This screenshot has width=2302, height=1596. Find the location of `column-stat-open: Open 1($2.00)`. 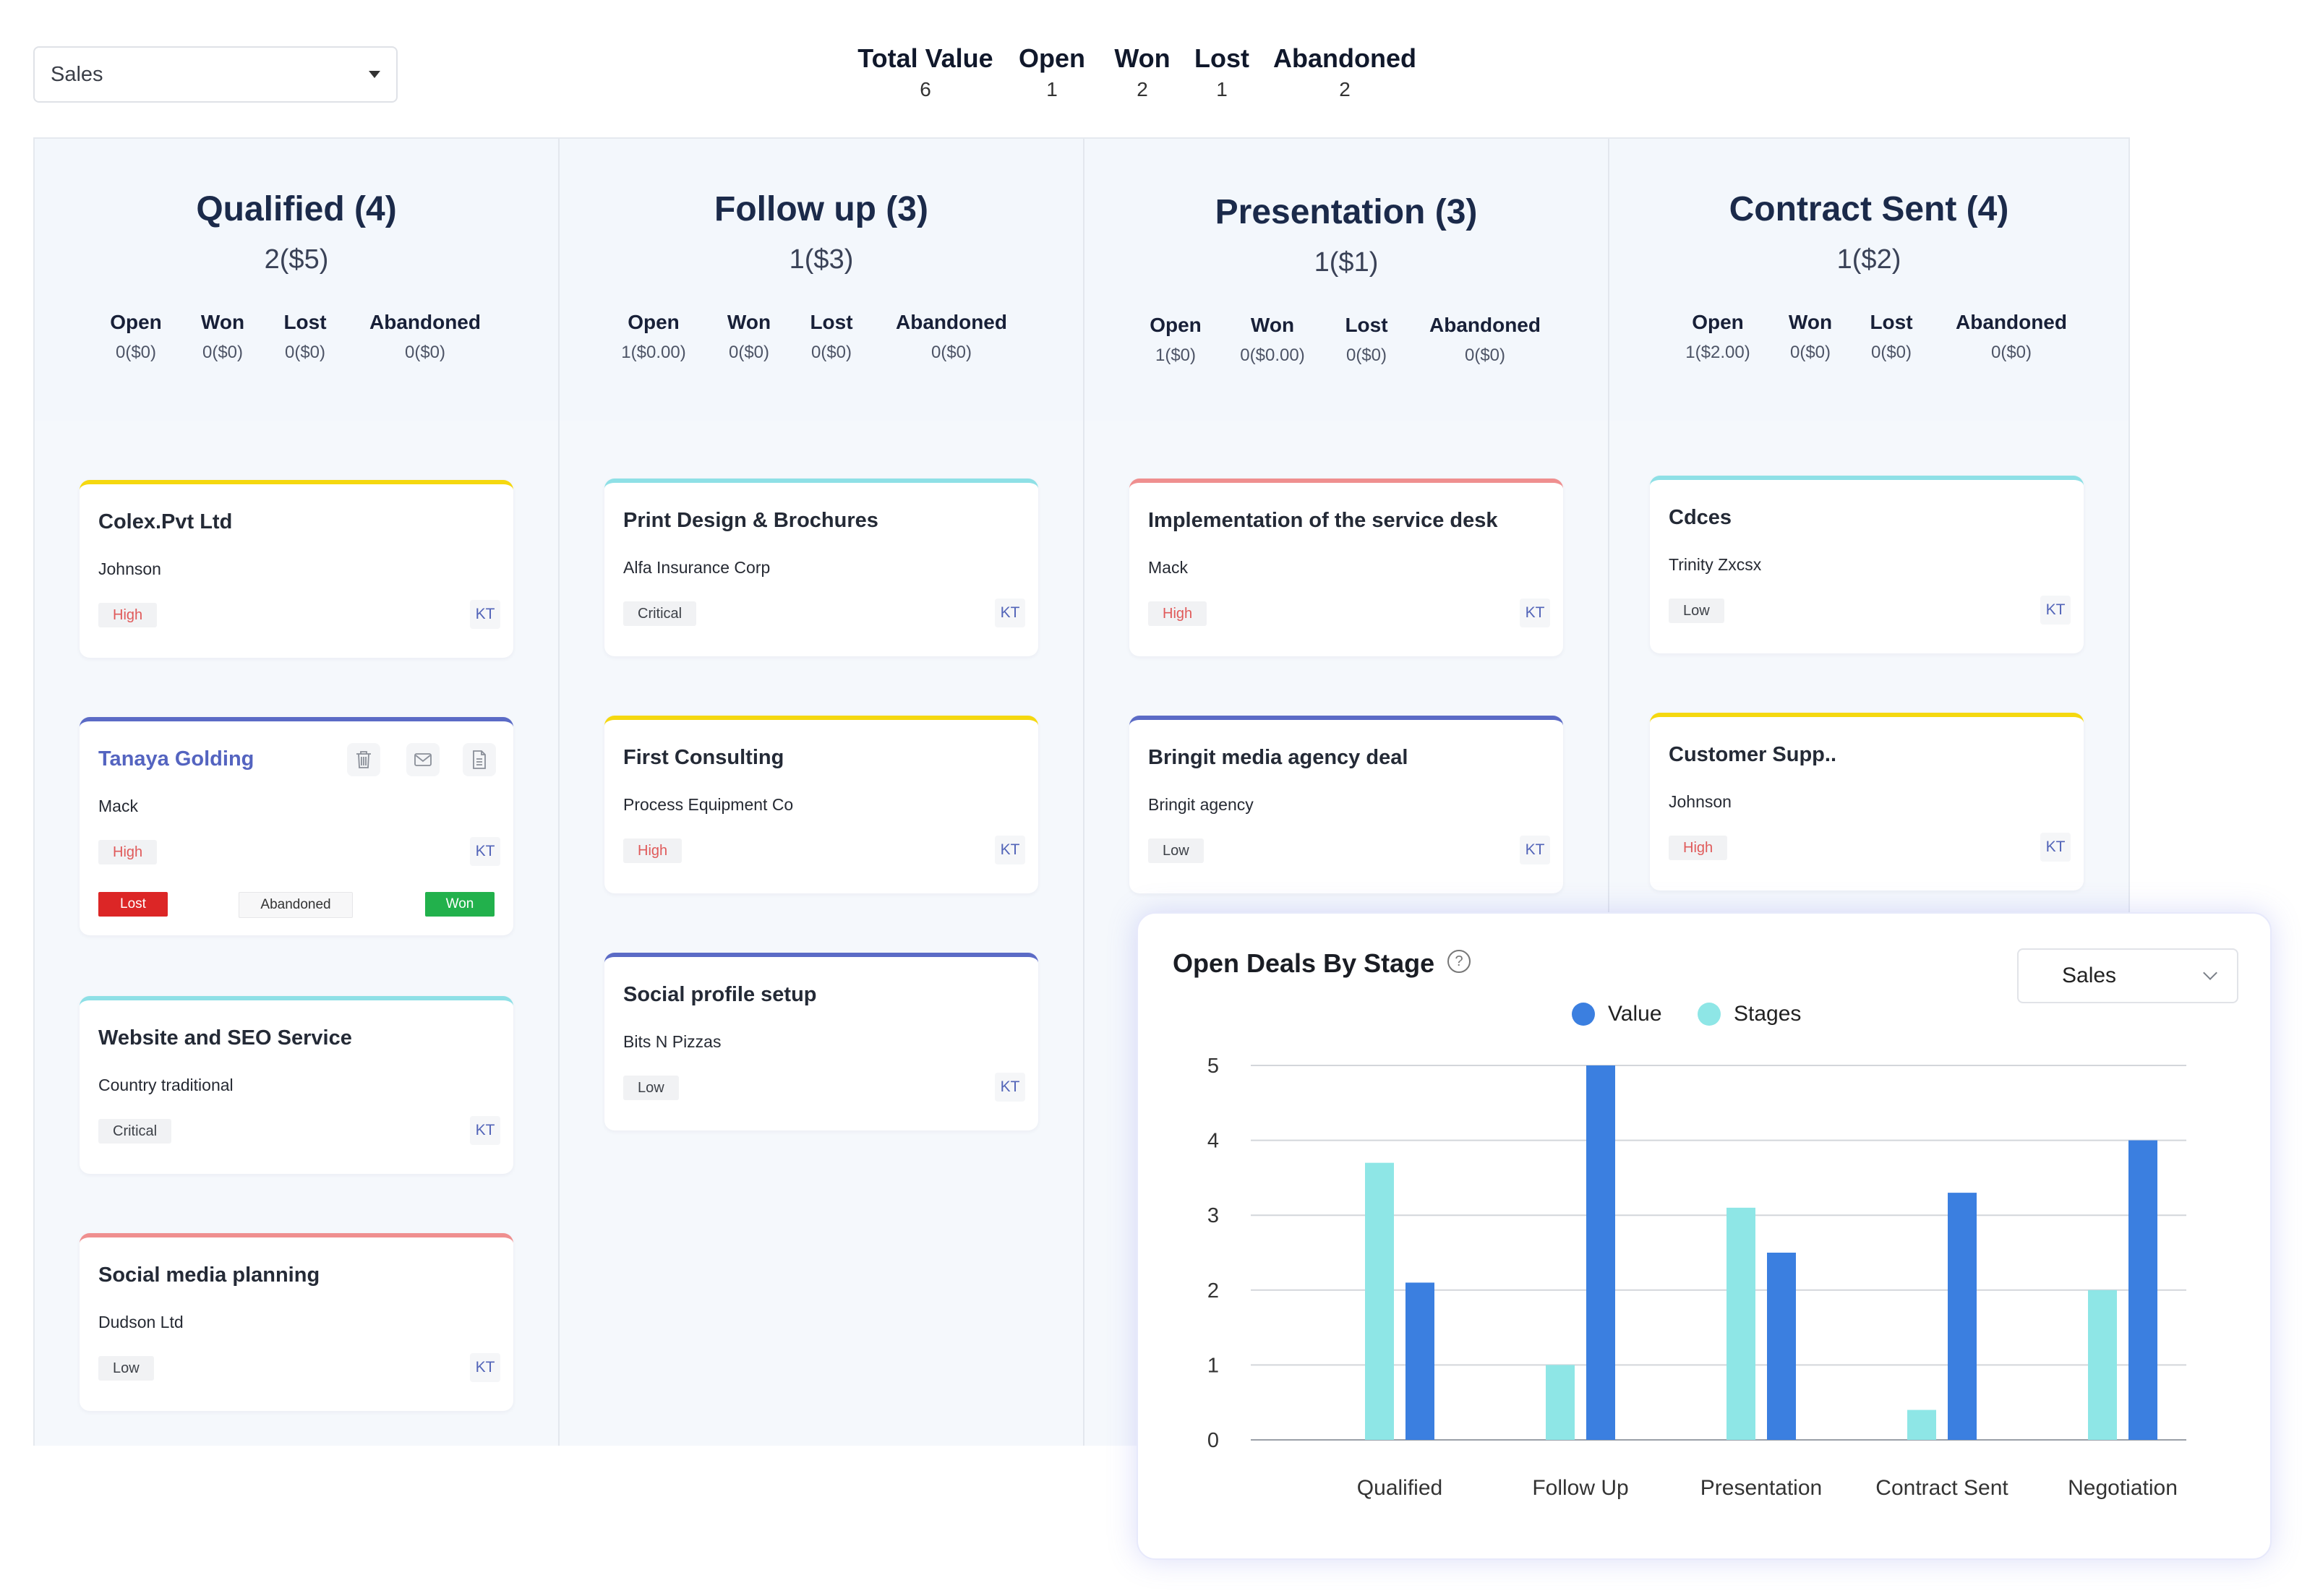

column-stat-open: Open 1($2.00) is located at coordinates (1718, 337).